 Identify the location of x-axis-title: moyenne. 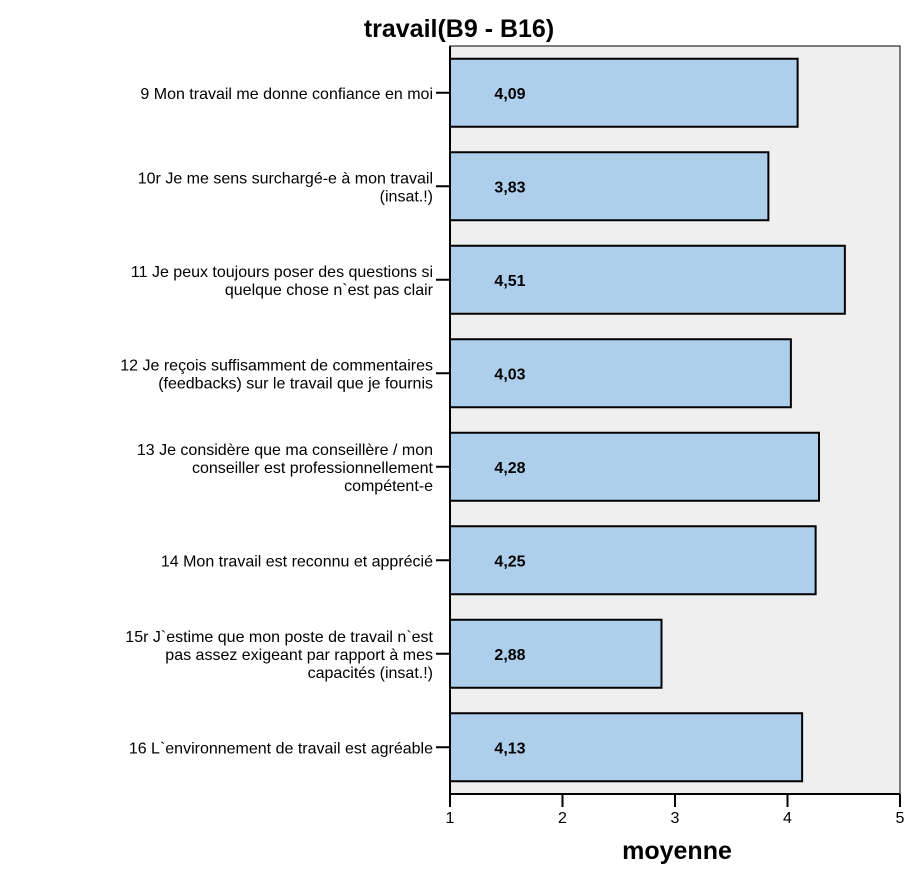
(677, 851).